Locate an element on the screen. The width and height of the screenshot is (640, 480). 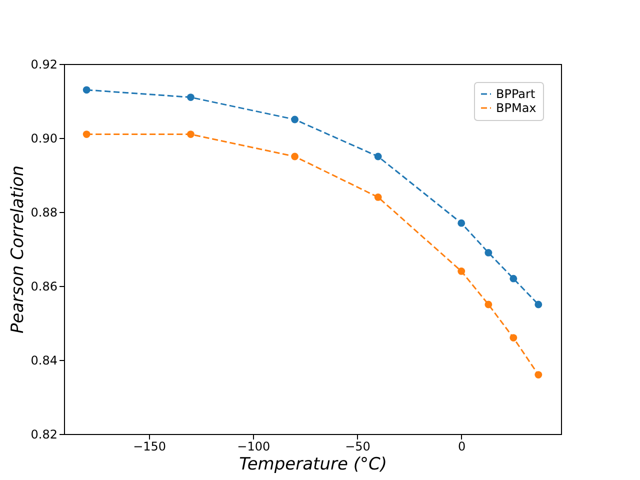
legend-label: BPMax is located at coordinates (516, 108).